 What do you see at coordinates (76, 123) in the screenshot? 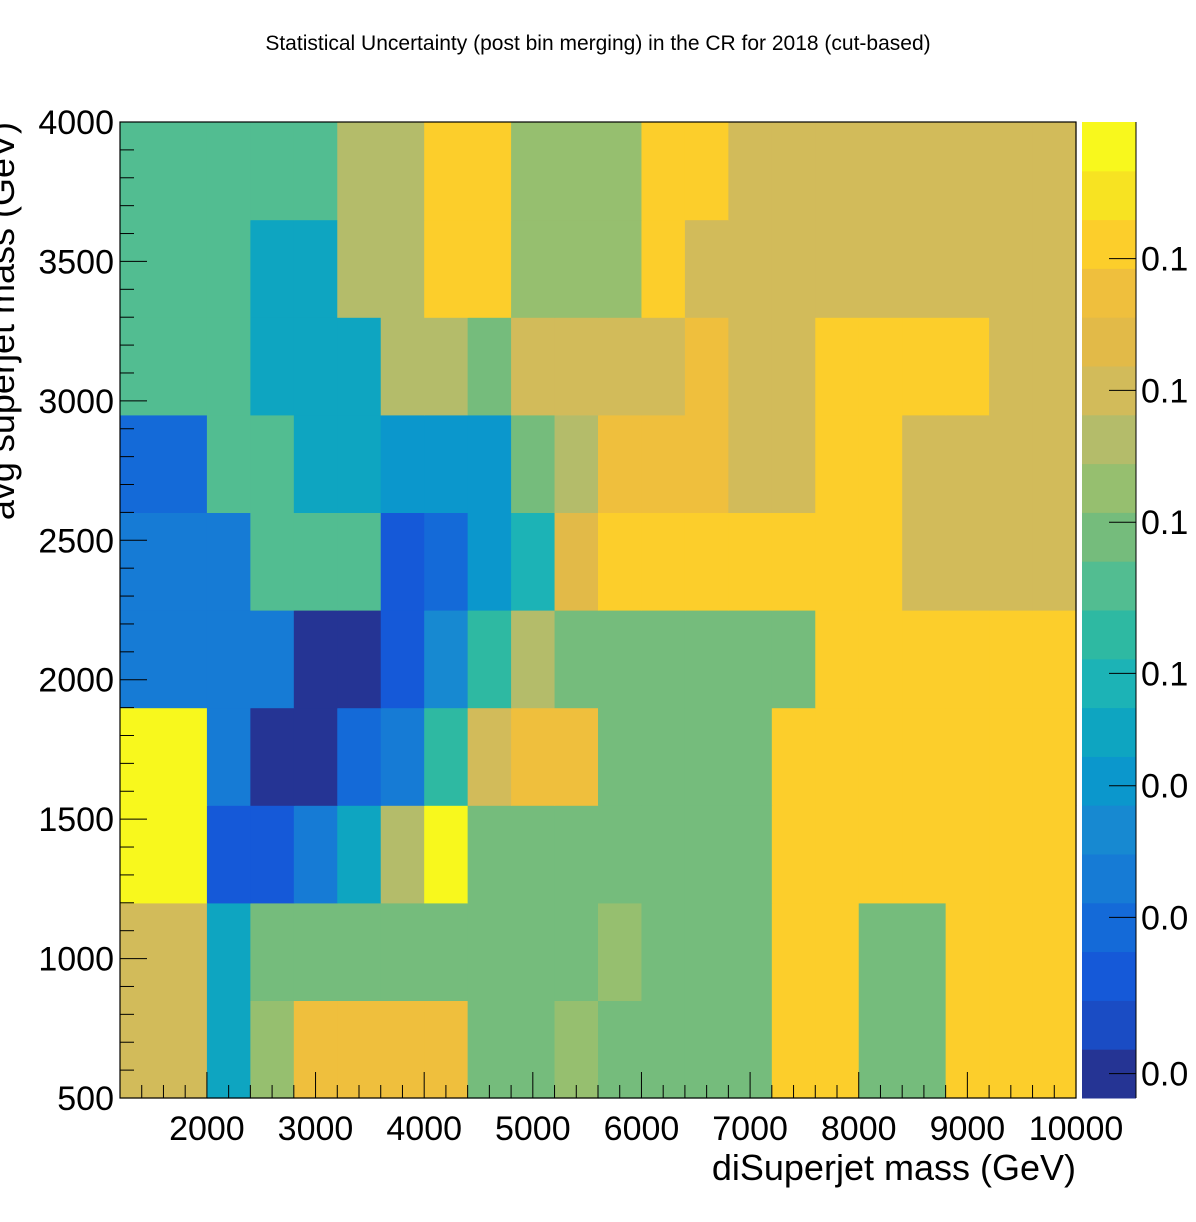
I see `y-tick-label: 4000` at bounding box center [76, 123].